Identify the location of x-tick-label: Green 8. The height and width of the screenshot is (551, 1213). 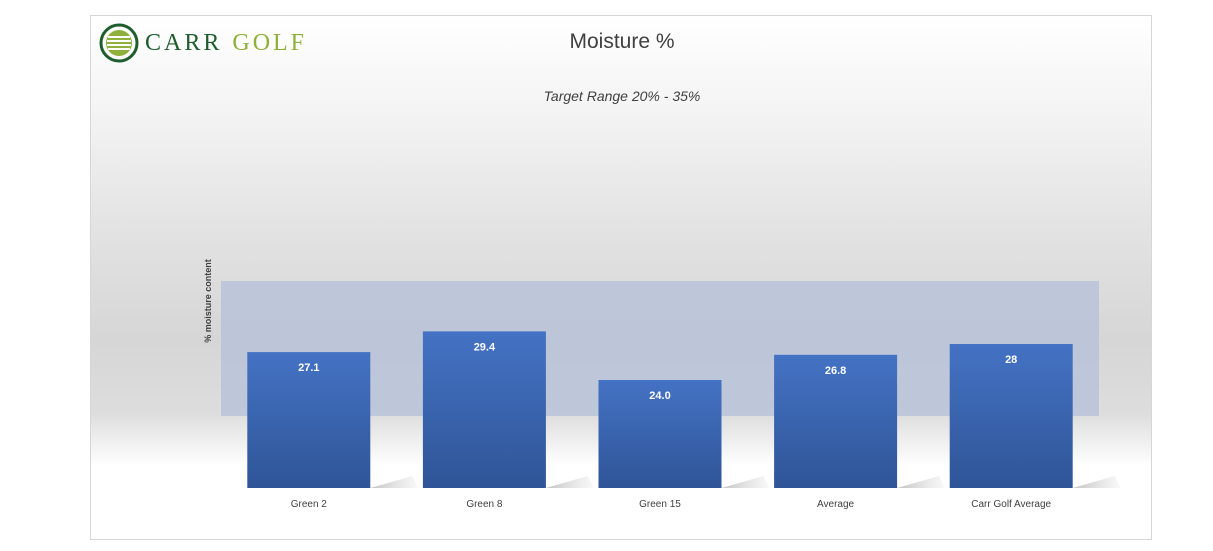
(484, 504).